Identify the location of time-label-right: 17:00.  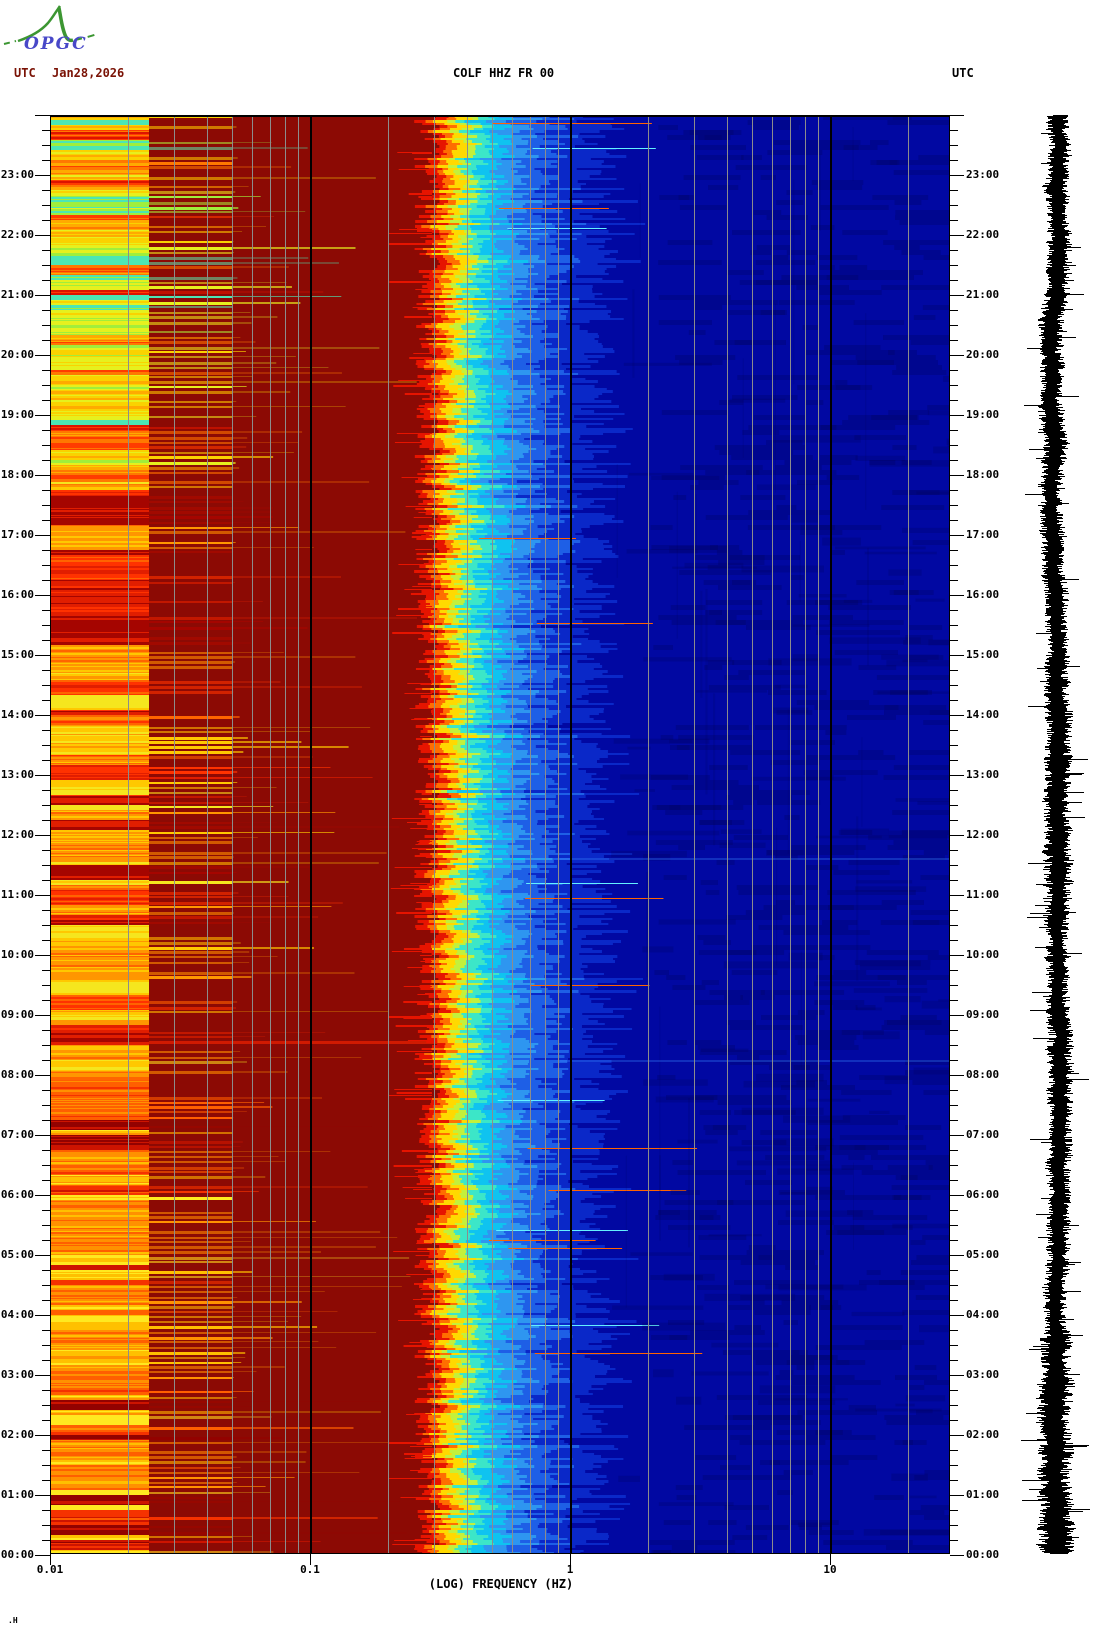
(983, 534).